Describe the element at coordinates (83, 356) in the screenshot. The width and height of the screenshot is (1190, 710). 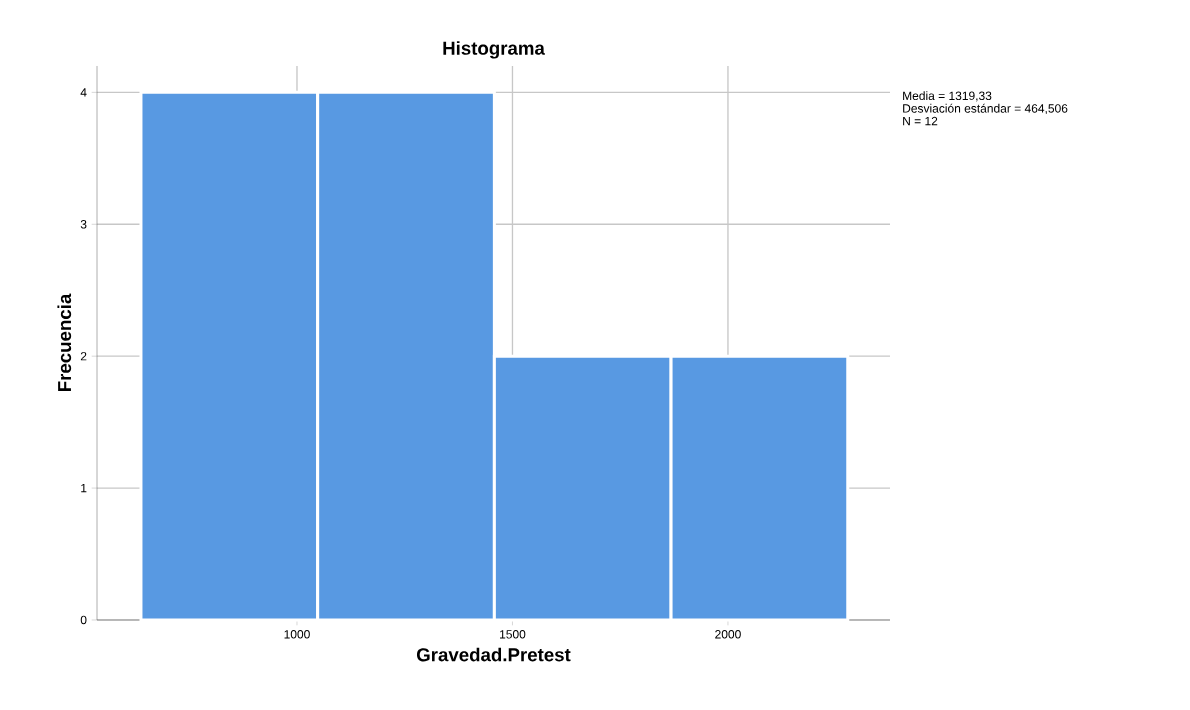
I see `y-tick-label: 2` at that location.